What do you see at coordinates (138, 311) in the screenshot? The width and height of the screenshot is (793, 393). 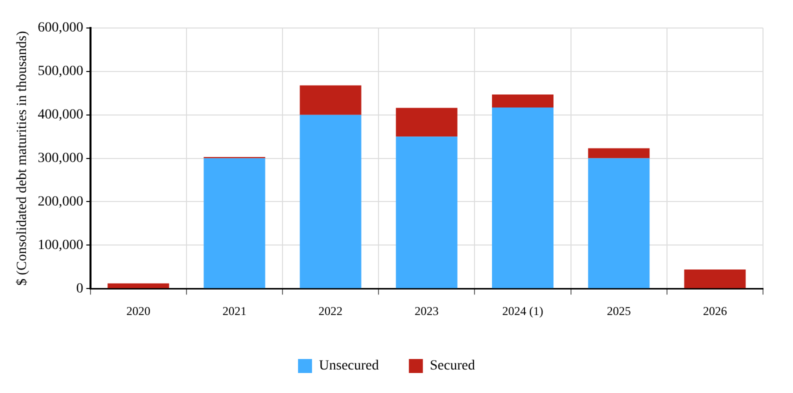 I see `x-tick-label: 2020` at bounding box center [138, 311].